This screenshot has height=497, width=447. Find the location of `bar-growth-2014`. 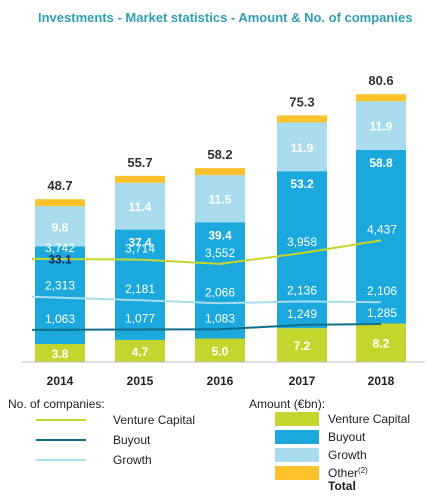

bar-growth-2014 is located at coordinates (60, 226).